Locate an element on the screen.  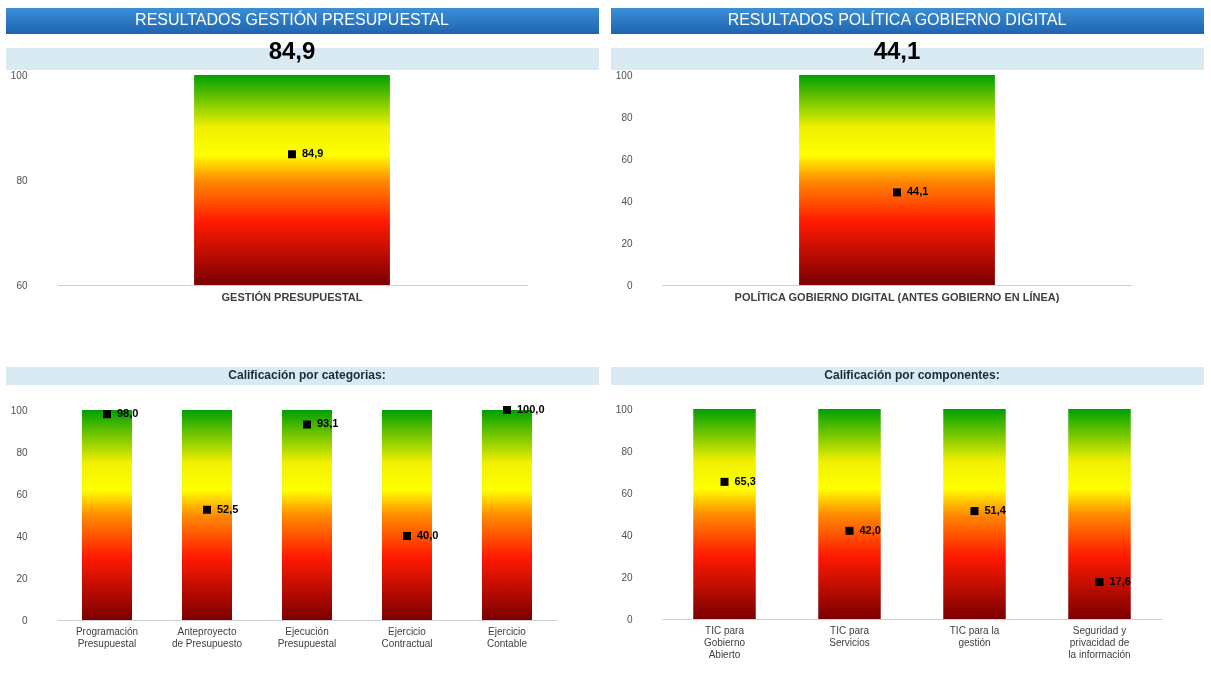
x-tick-label: POLÍTICA GOBIERNO DIGITAL (ANTES GOBIERNO EN LÍNEA) is located at coordinates (897, 296).